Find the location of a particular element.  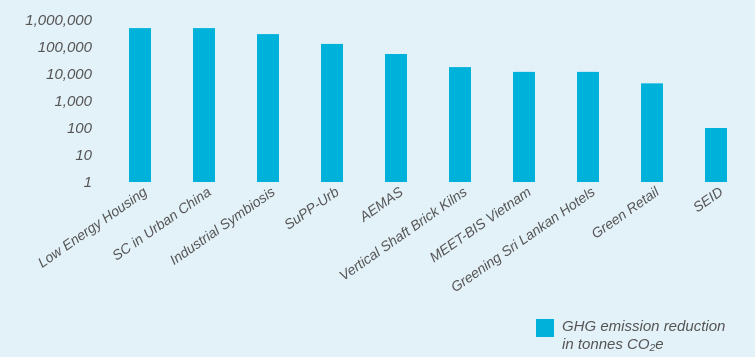

y-tick-label: 10 is located at coordinates (83, 155).